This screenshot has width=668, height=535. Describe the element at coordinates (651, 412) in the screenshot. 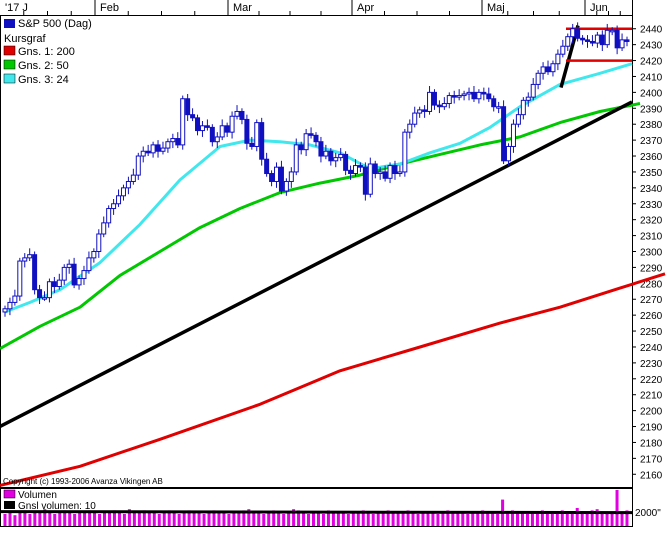

I see `y-tick-label: 2200` at that location.